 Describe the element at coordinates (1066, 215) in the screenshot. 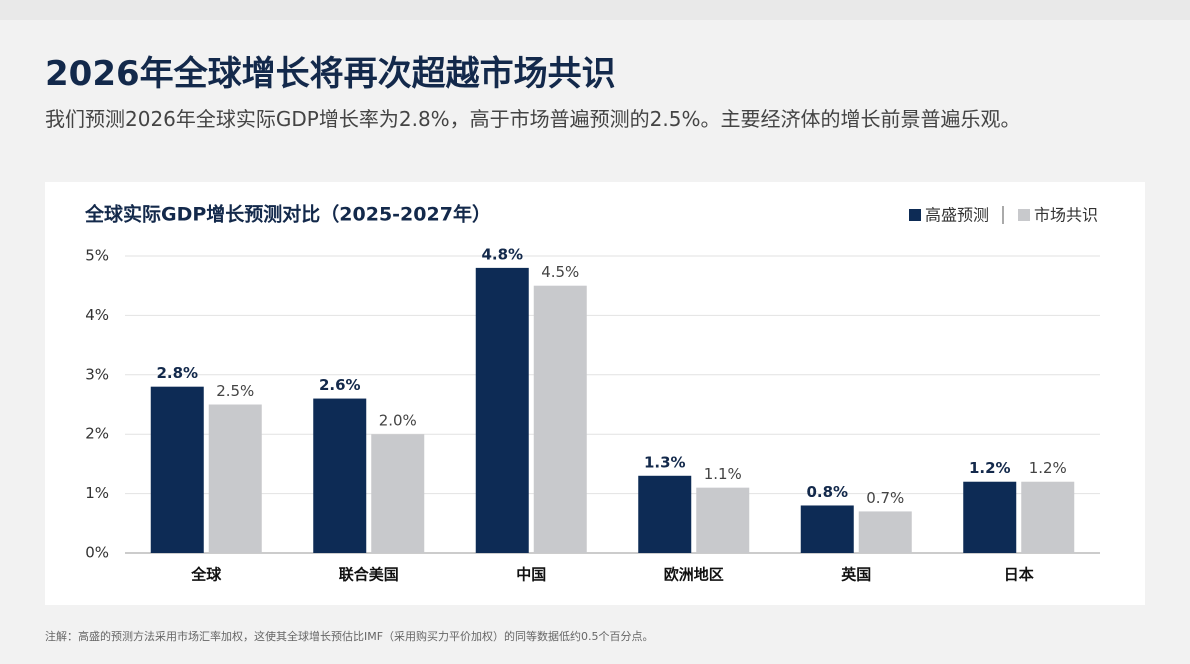

I see `legend-label: 市场共识` at that location.